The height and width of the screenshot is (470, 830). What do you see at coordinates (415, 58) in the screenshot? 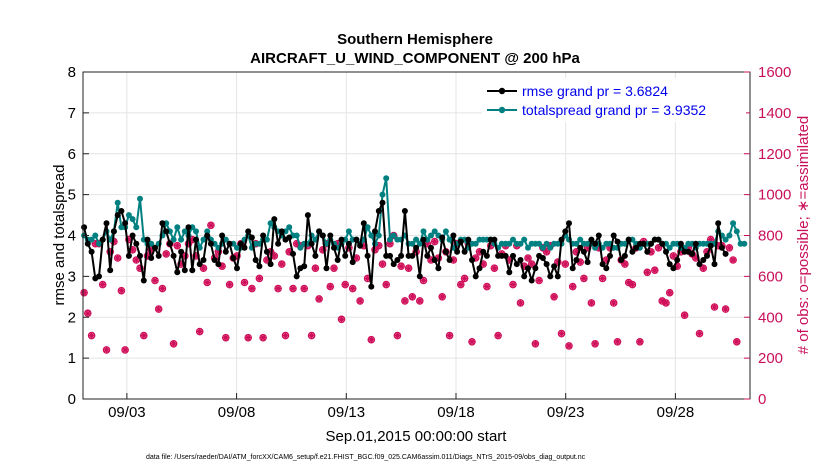
I see `chart-subtitle: AIRCRAFT_U_WIND_COMPONENT @ 200 hPa` at bounding box center [415, 58].